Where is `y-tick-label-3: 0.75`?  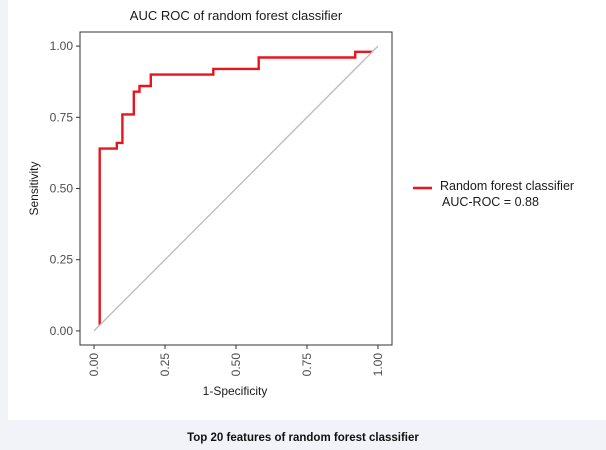
y-tick-label-3: 0.75 is located at coordinates (62, 117).